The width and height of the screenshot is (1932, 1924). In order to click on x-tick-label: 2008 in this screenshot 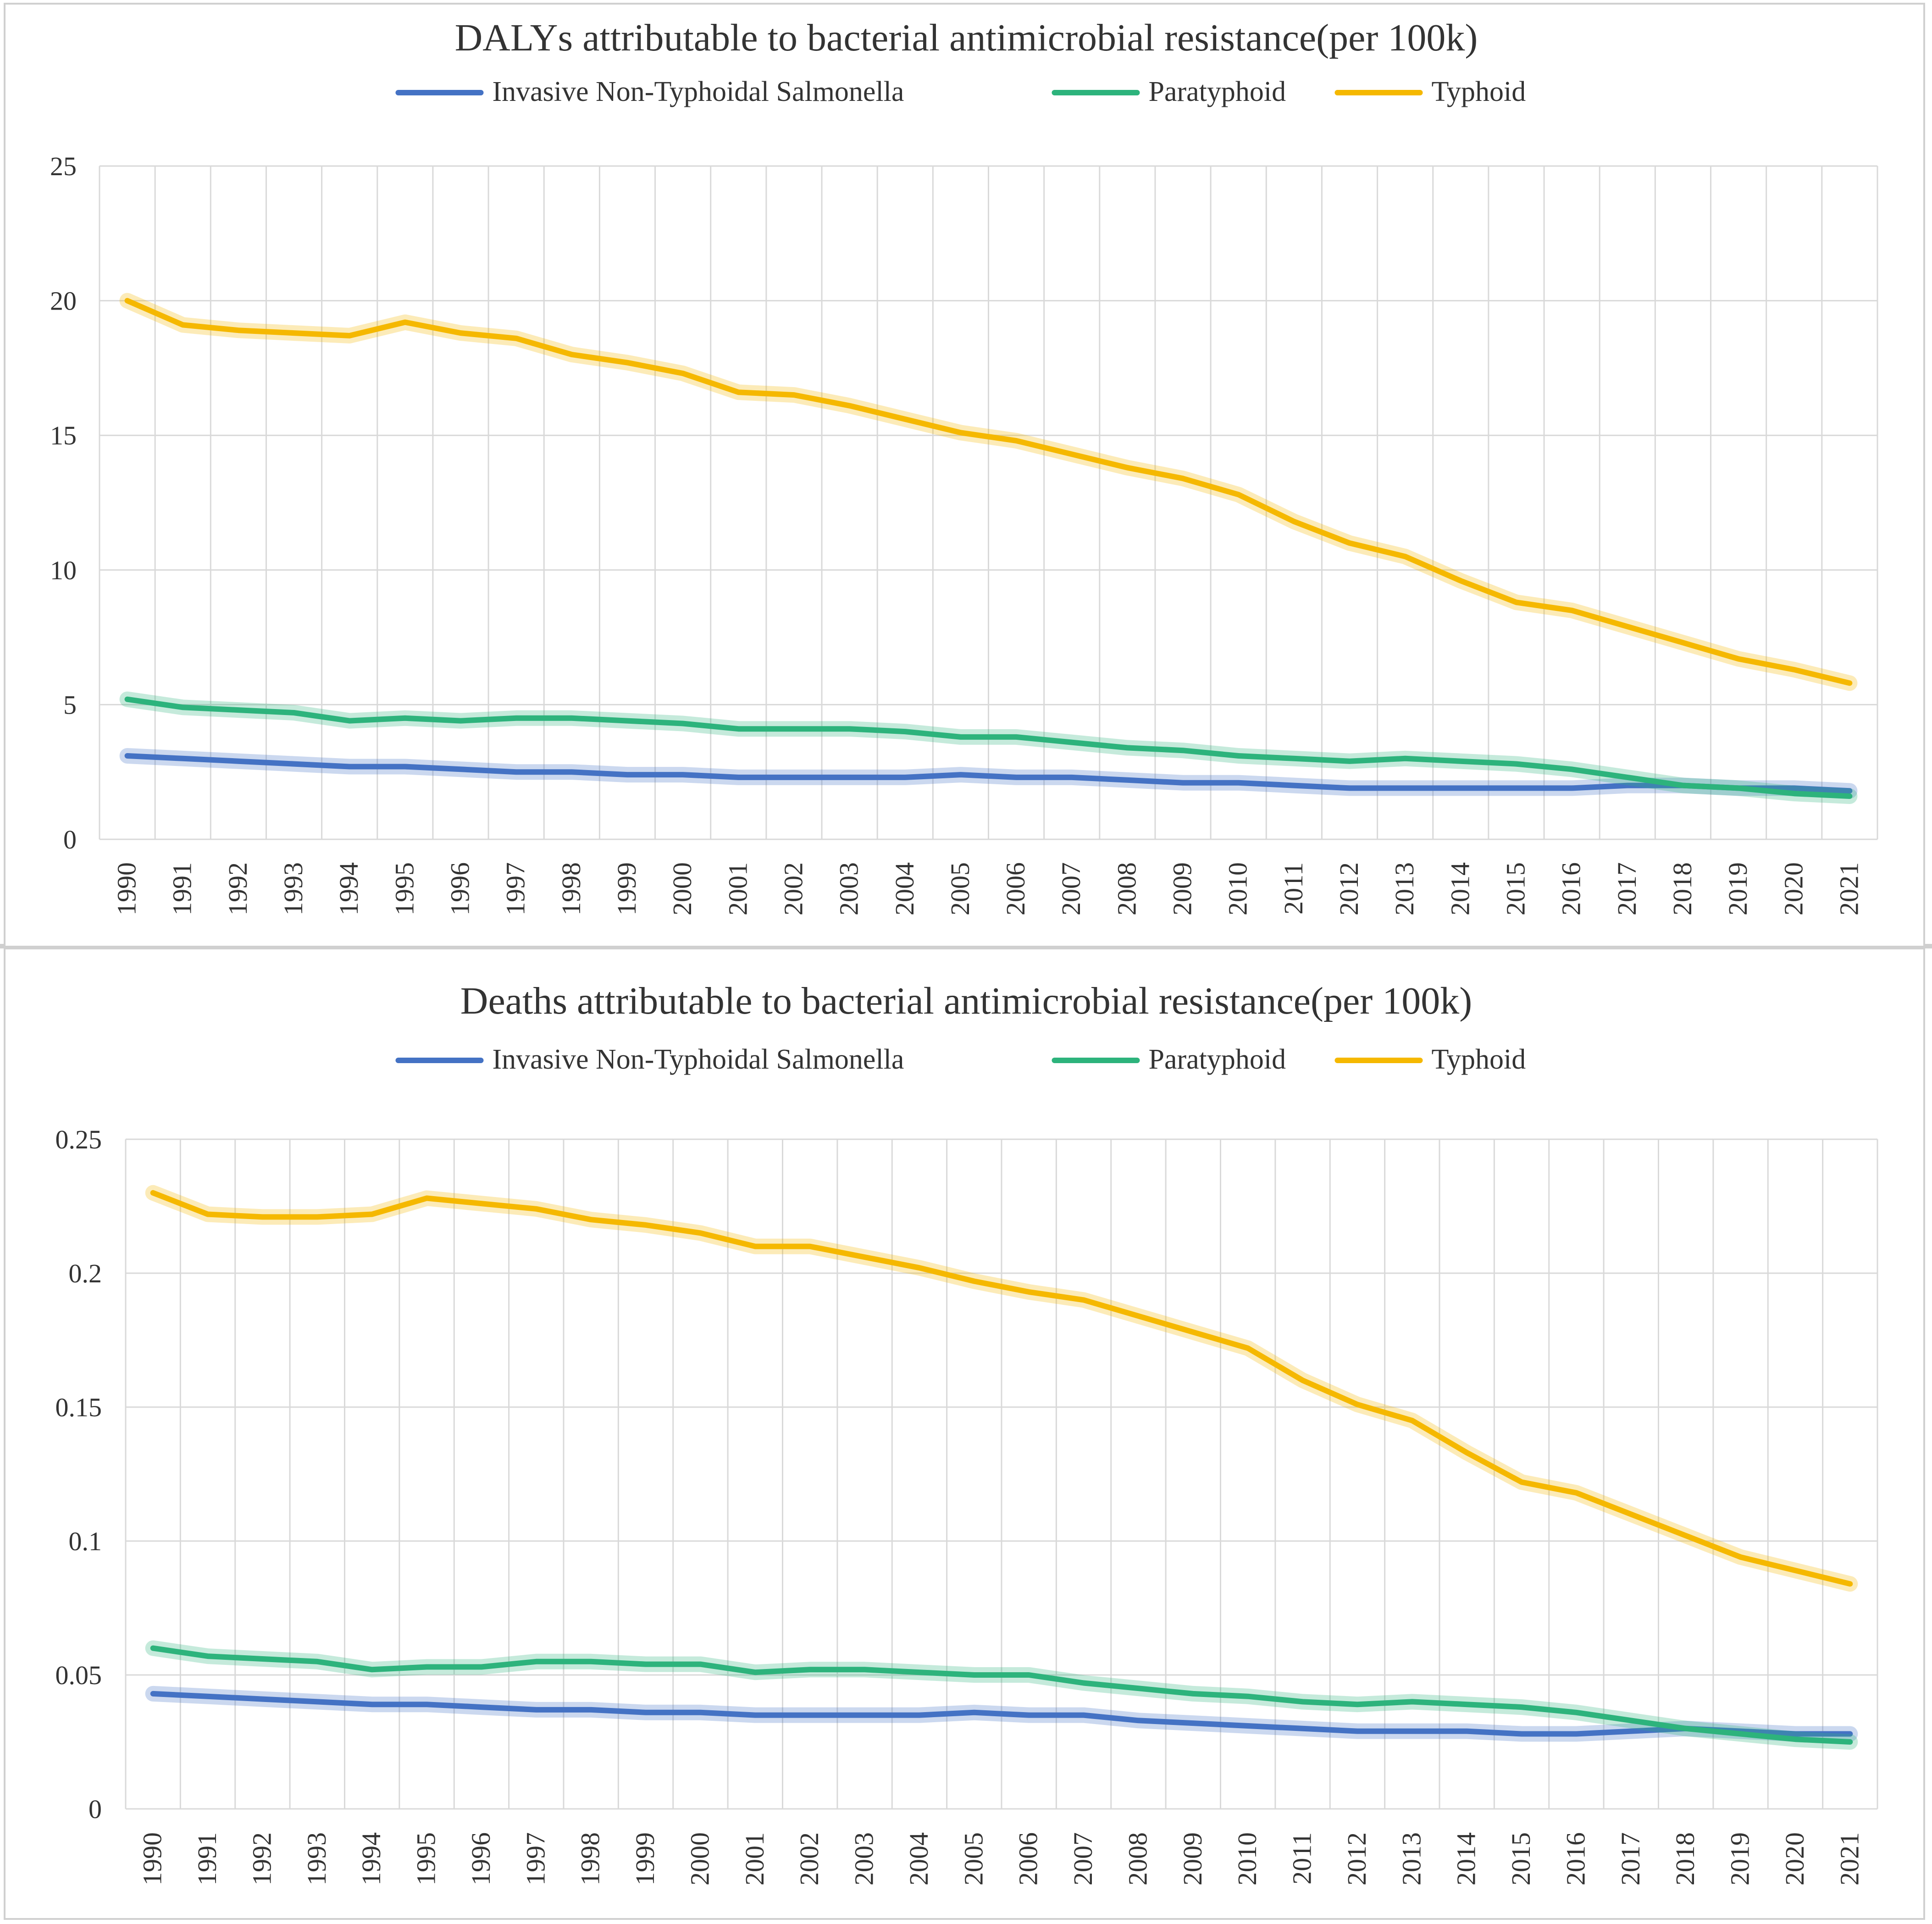, I will do `click(1137, 1858)`.